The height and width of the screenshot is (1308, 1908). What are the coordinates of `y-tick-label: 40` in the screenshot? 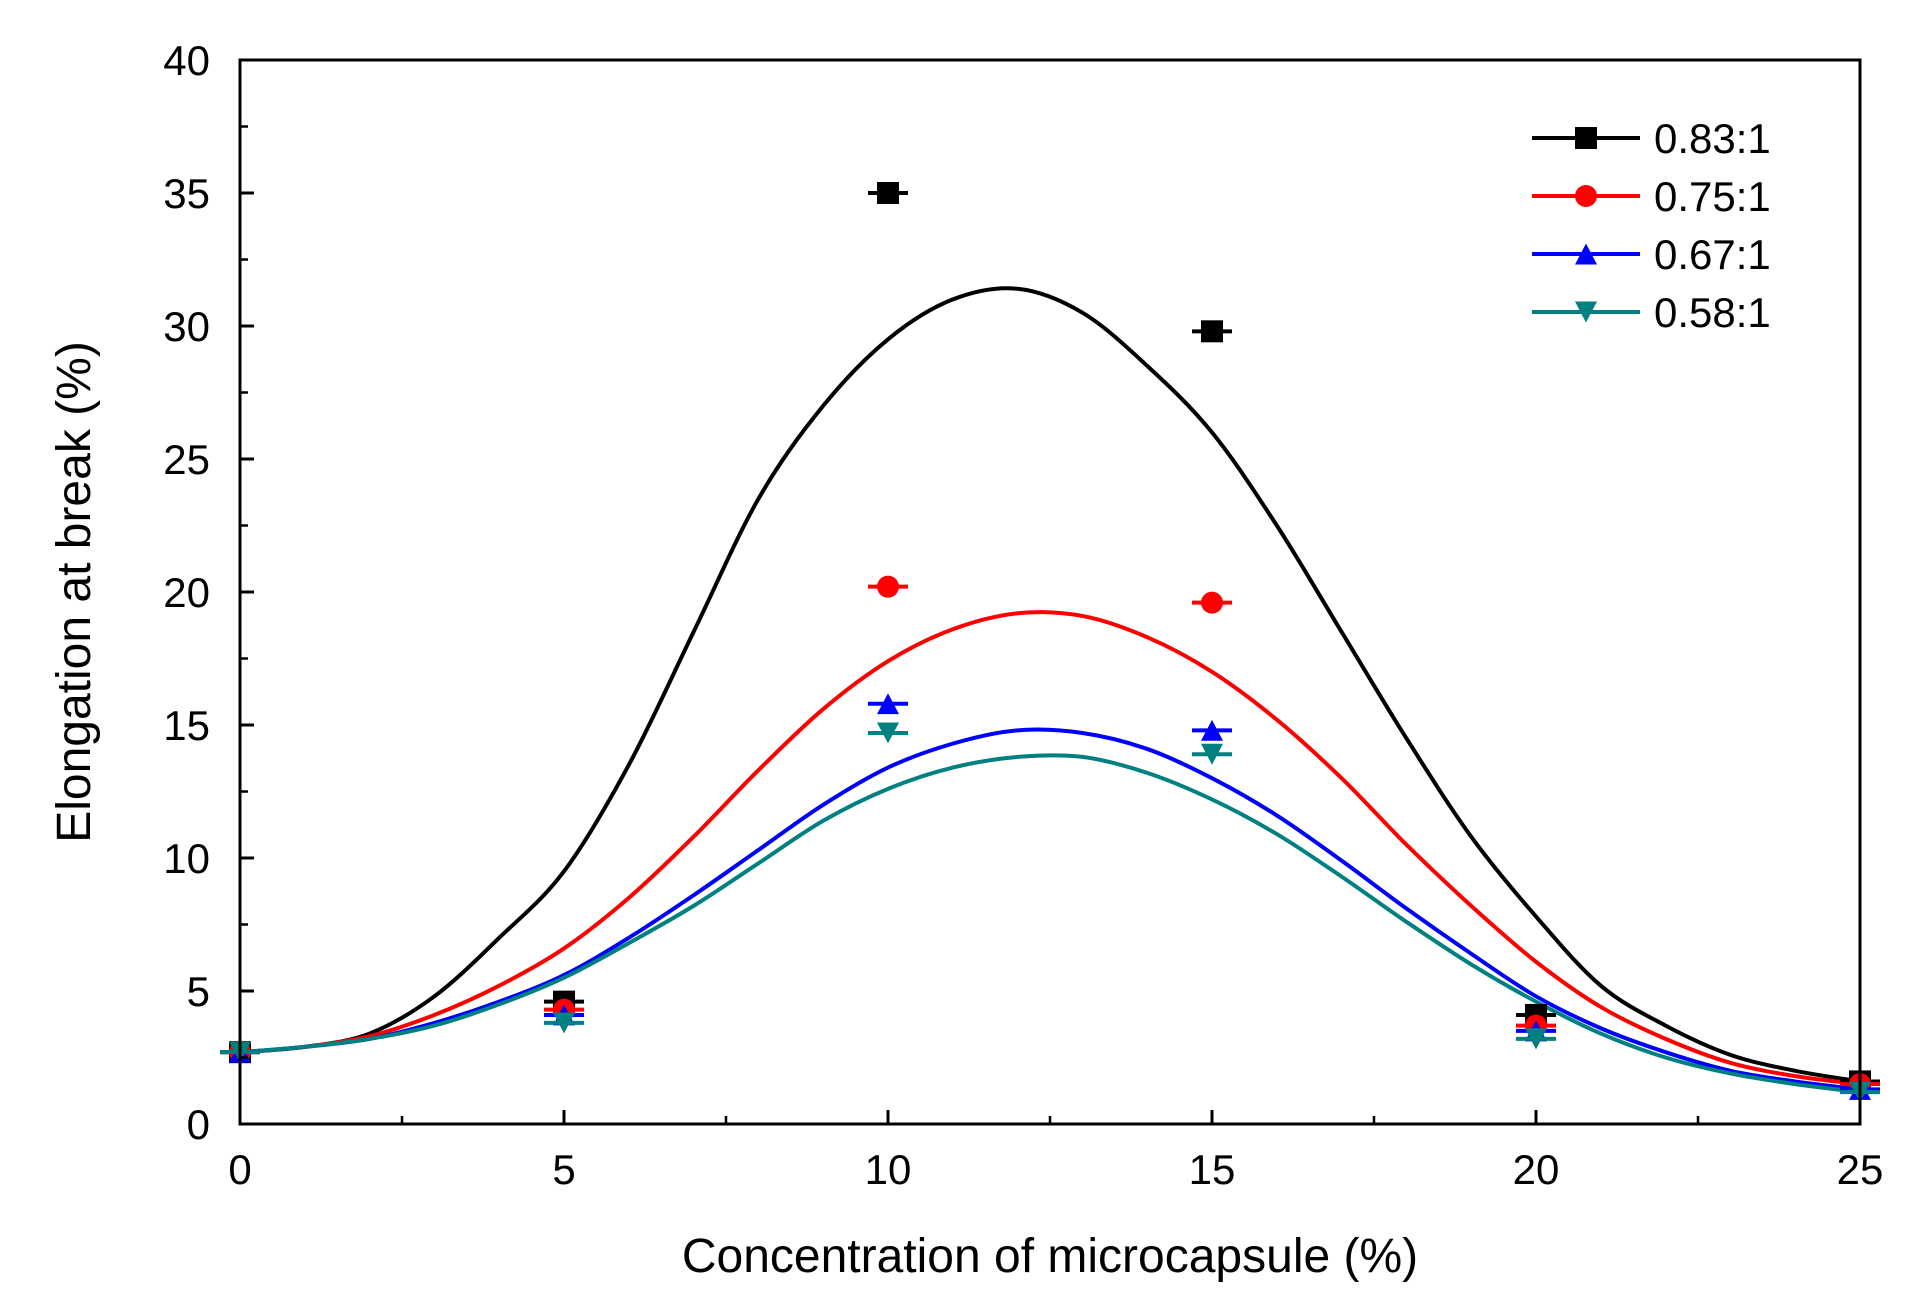 It's located at (186, 60).